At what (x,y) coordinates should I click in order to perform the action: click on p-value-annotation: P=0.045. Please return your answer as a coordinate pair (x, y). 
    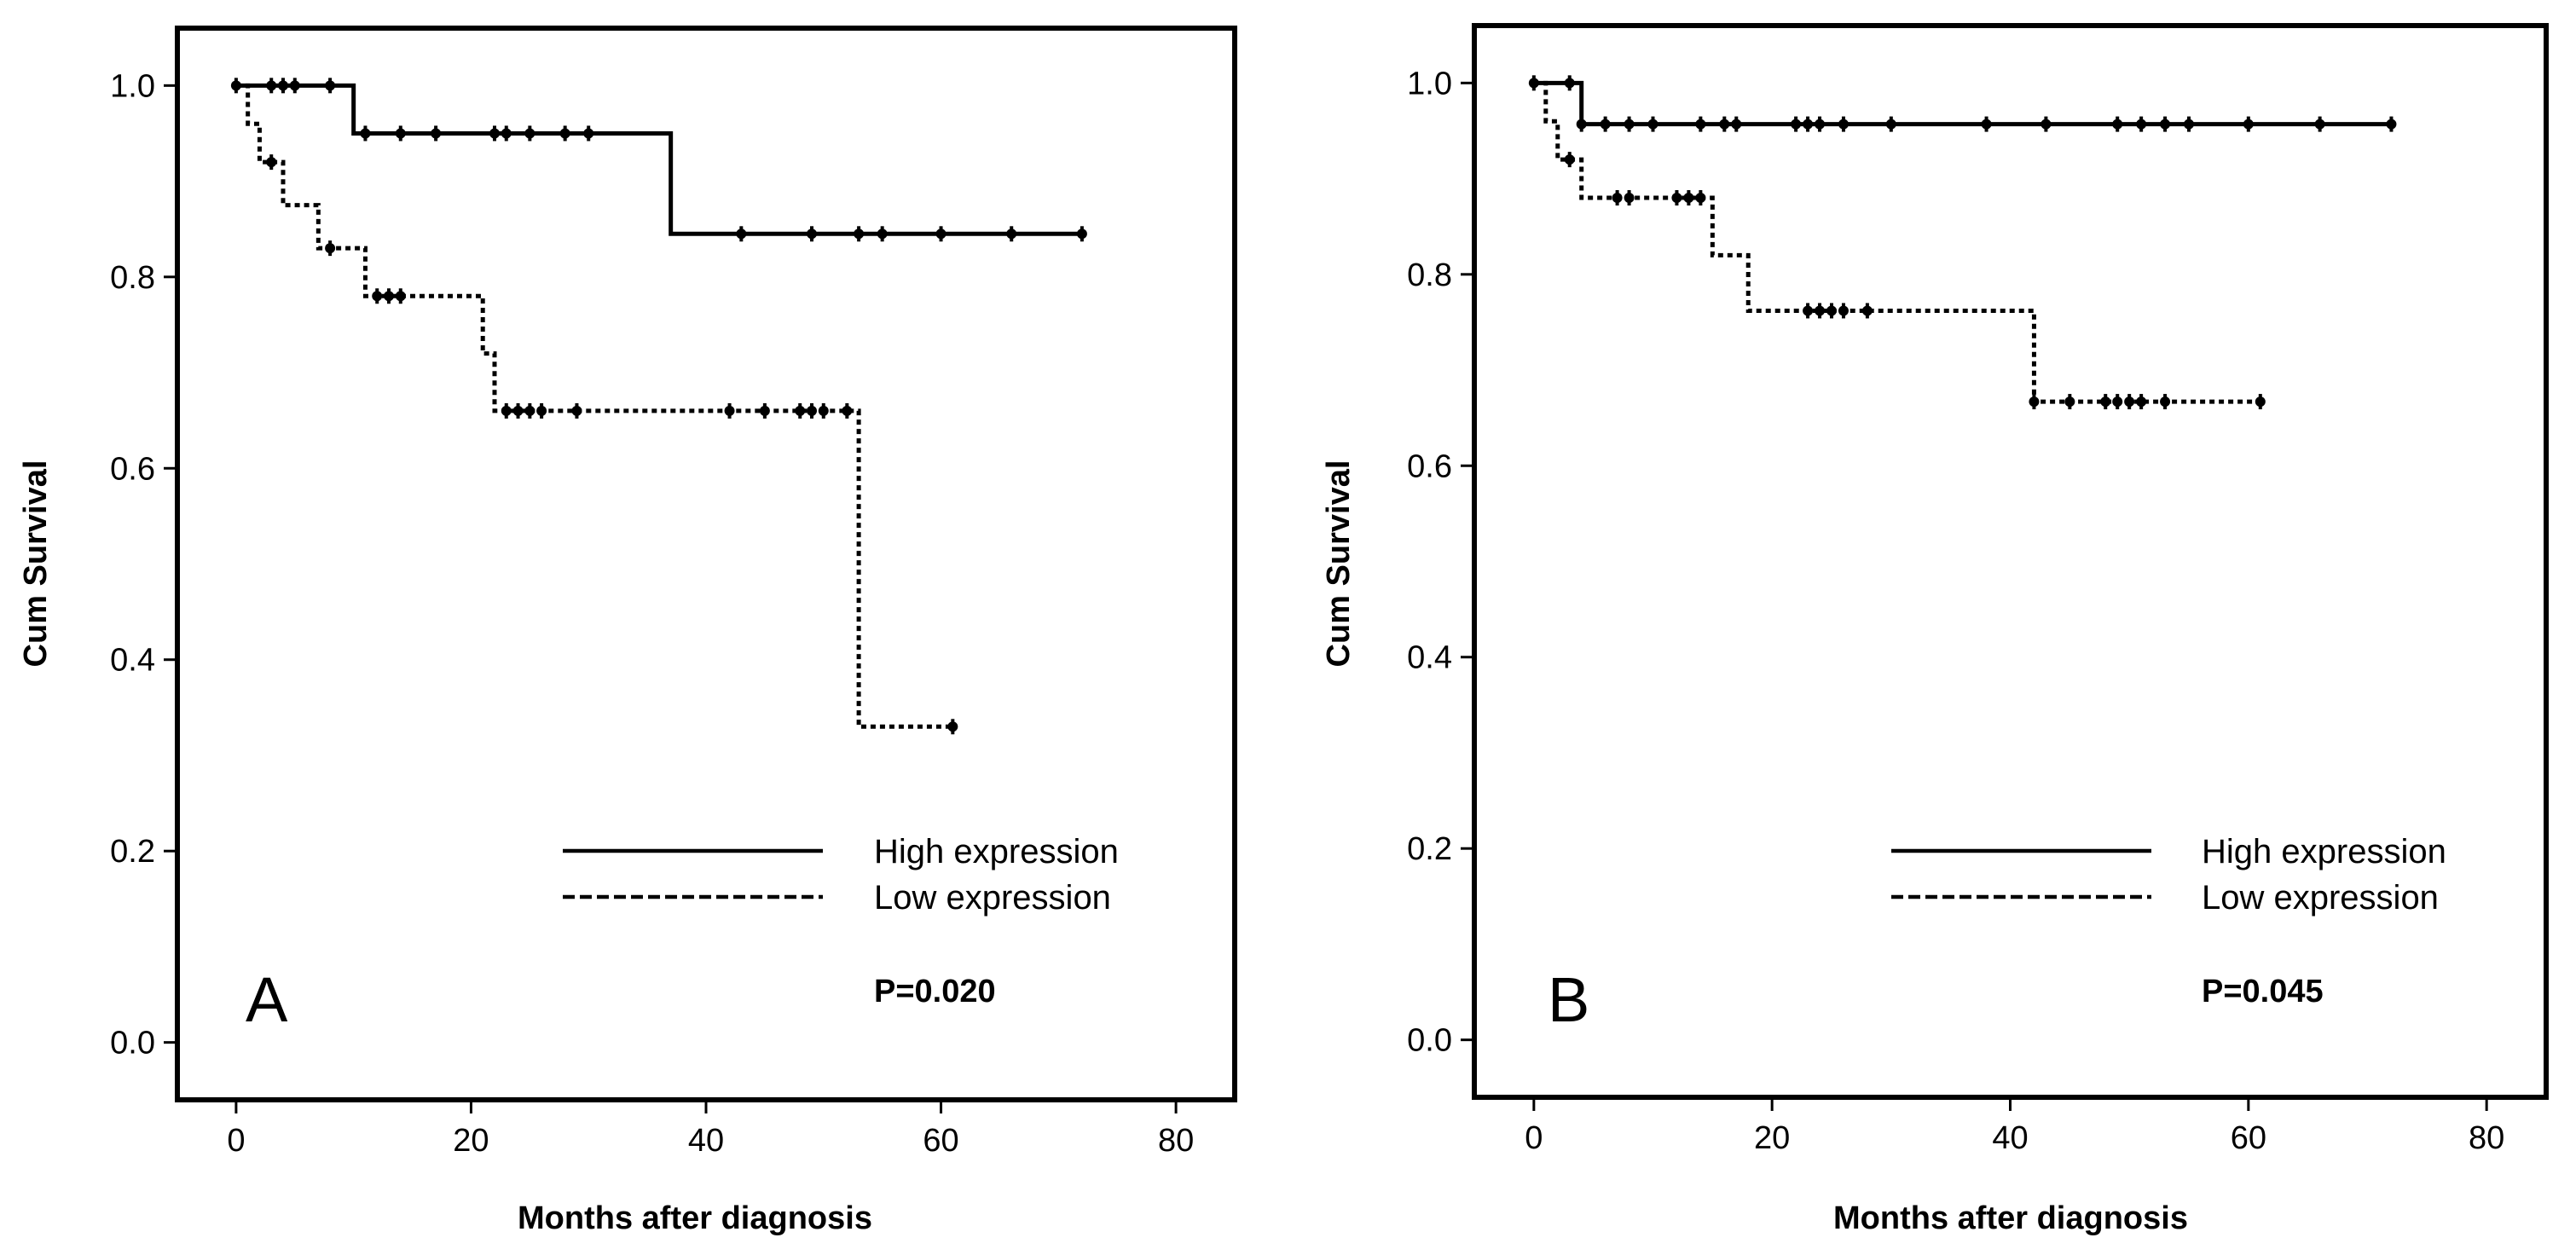
    Looking at the image, I should click on (2263, 991).